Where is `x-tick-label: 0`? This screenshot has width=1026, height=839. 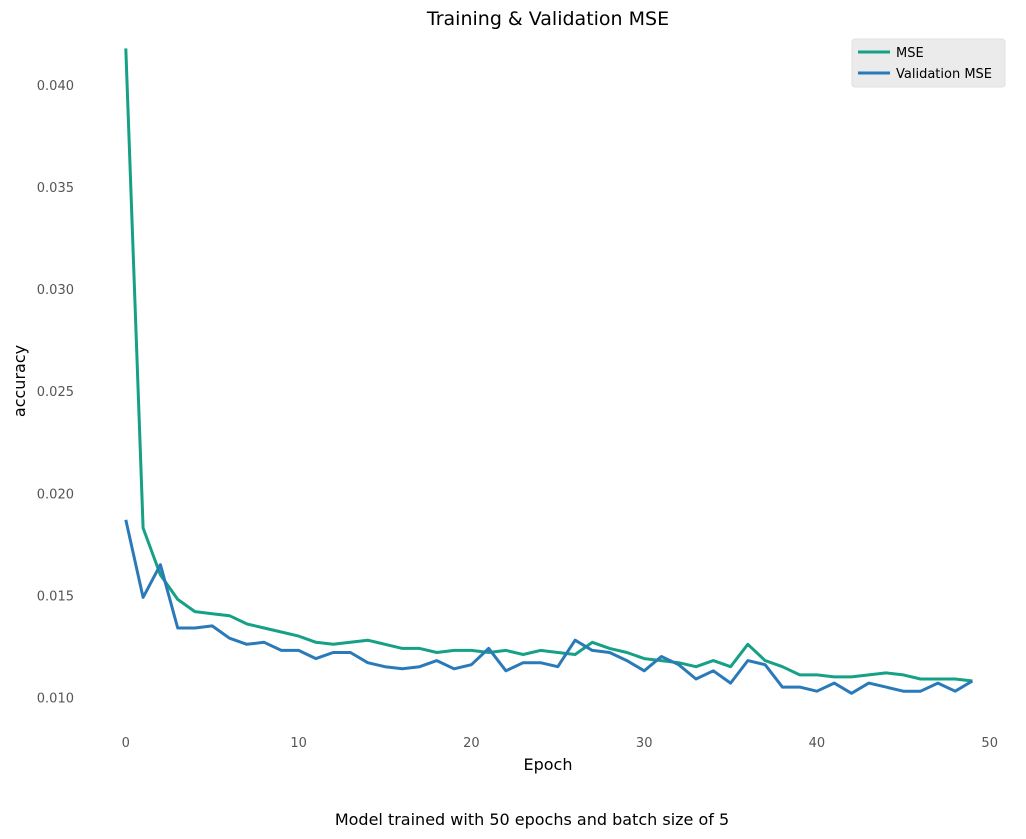
x-tick-label: 0 is located at coordinates (126, 743).